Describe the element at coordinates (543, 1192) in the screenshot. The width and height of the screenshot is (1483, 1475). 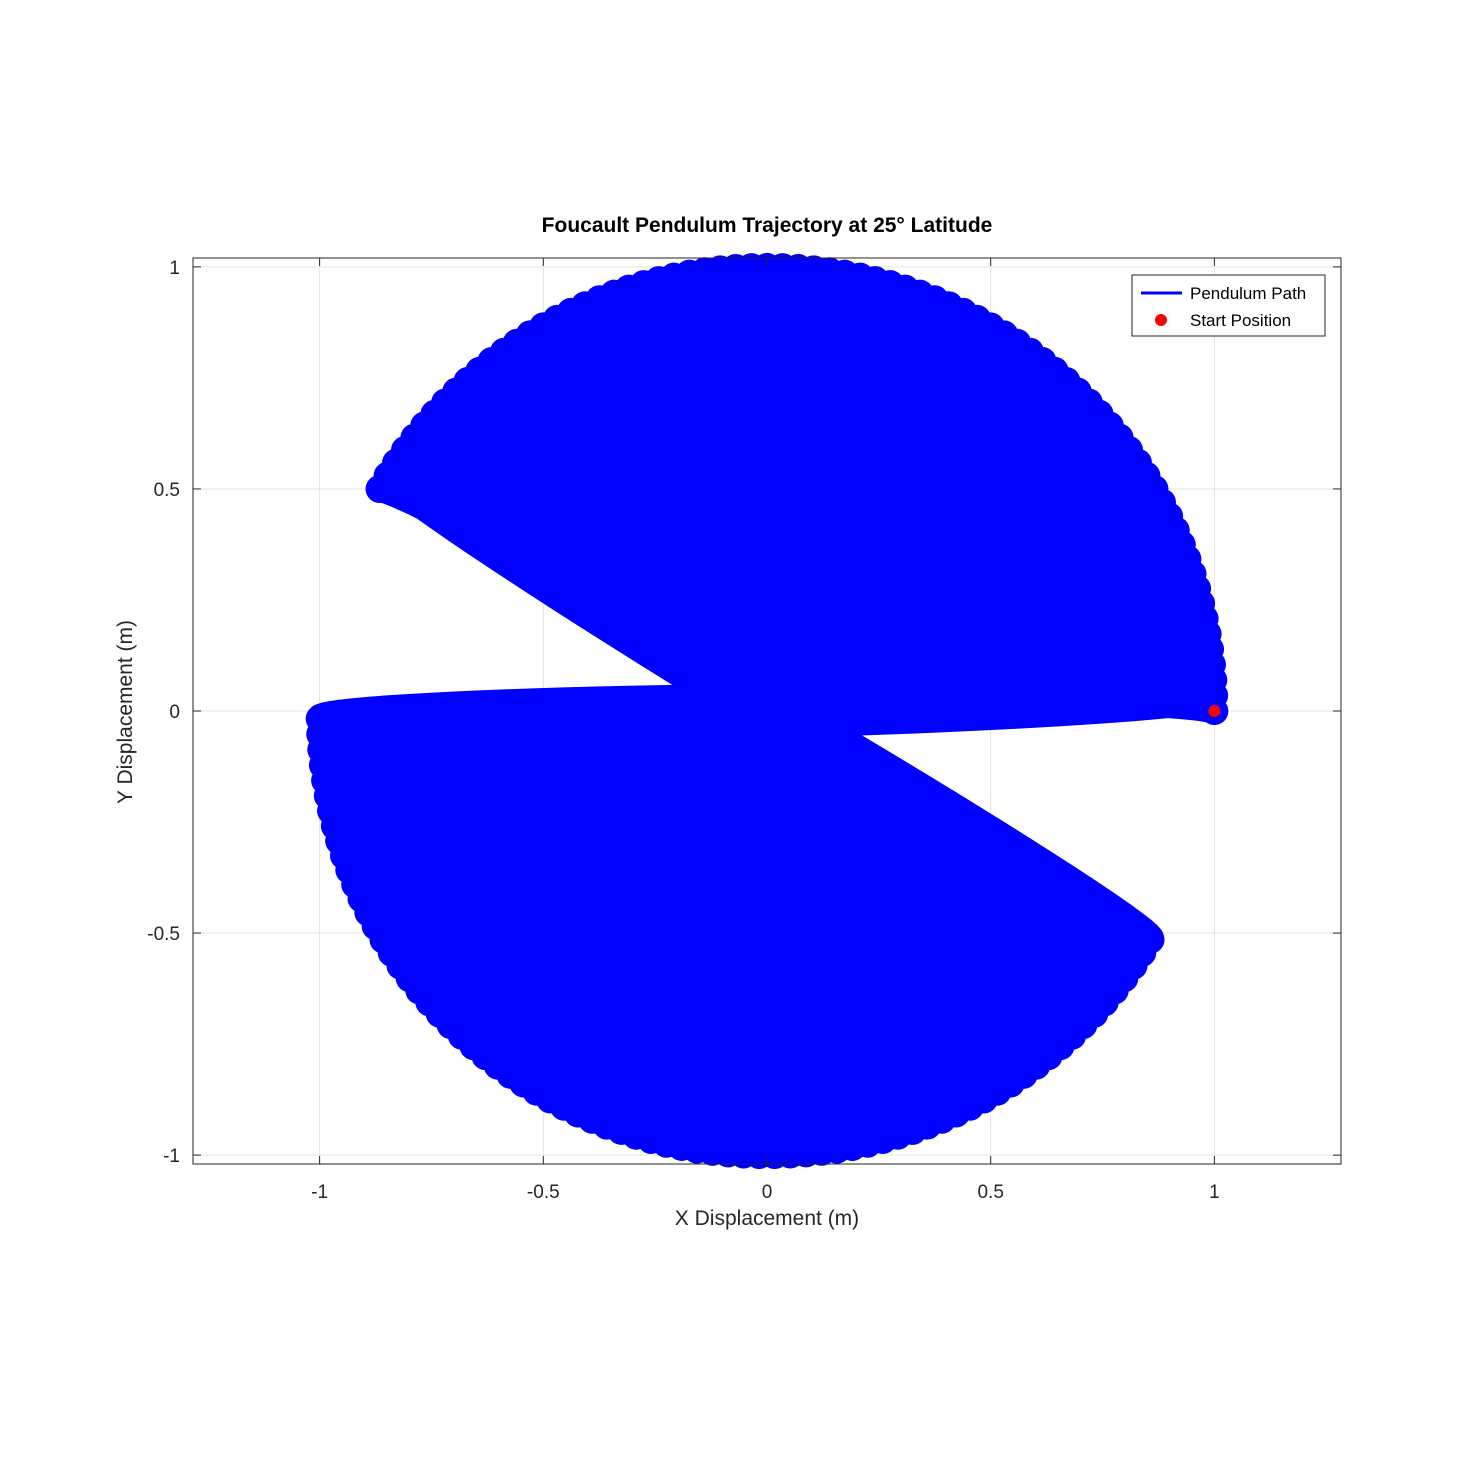
I see `x-tick-label: -0.5` at that location.